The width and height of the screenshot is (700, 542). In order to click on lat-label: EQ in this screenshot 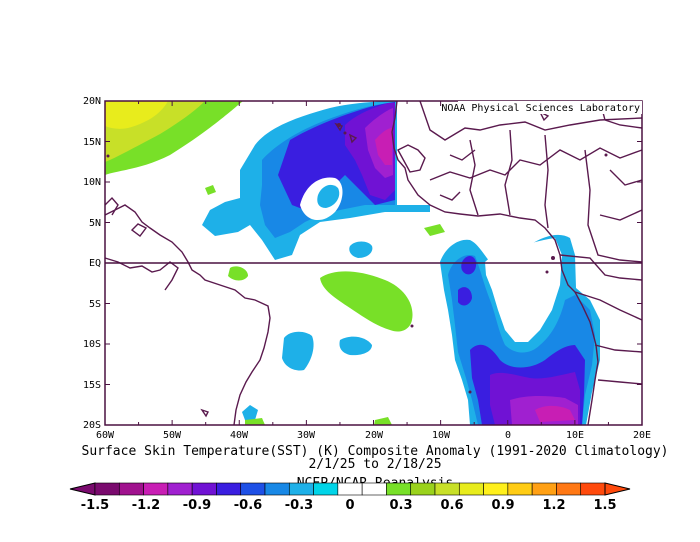, I will do `click(95, 263)`.